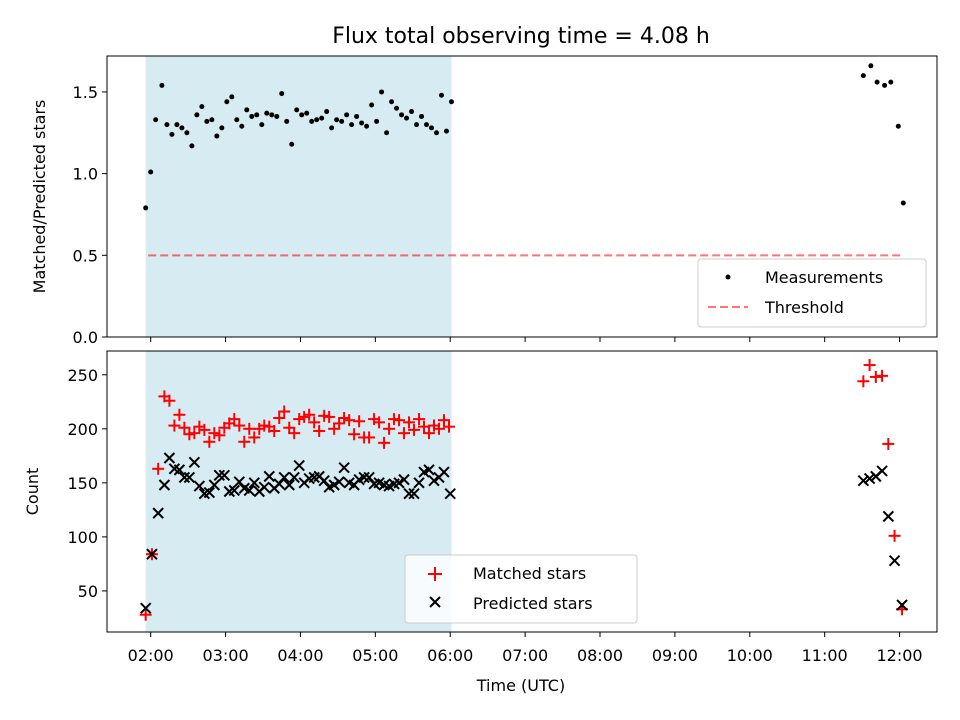 The image size is (960, 720). What do you see at coordinates (85, 174) in the screenshot?
I see `ratio-ytick-label: 1.0` at bounding box center [85, 174].